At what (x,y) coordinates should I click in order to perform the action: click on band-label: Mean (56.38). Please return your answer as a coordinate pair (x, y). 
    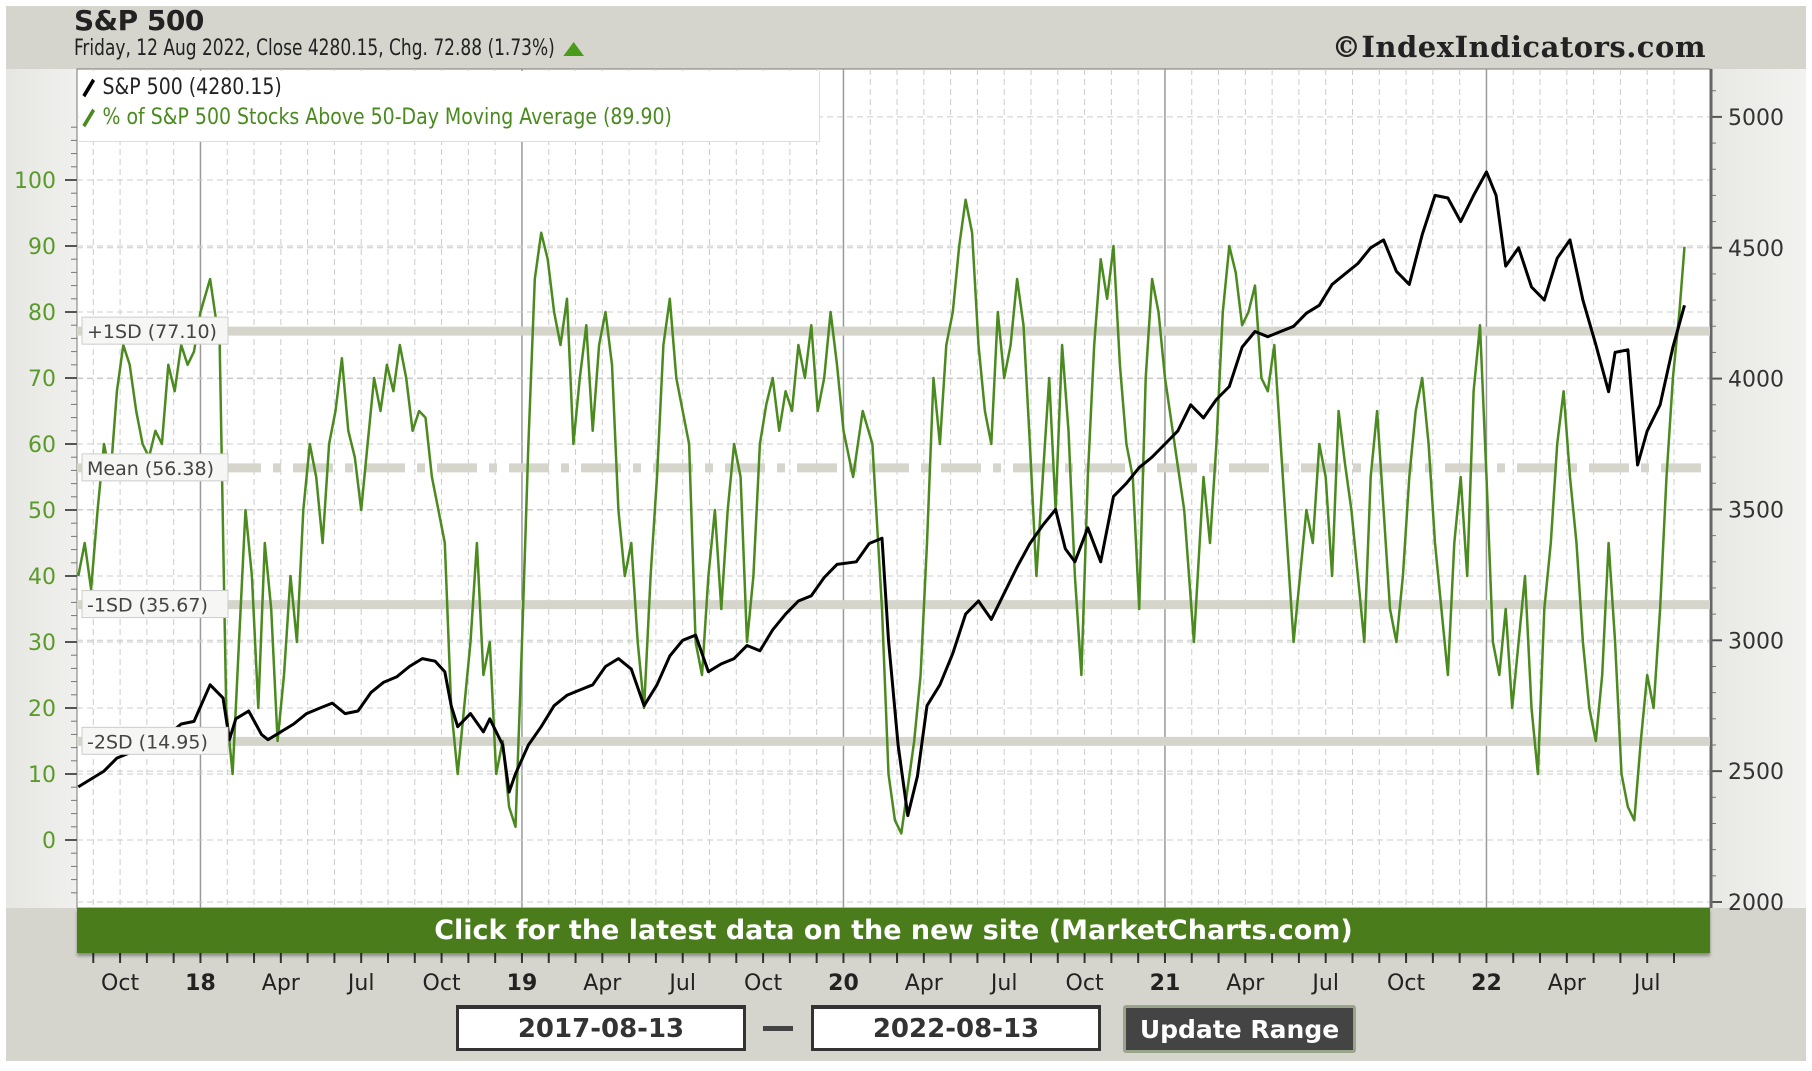
    Looking at the image, I should click on (150, 469).